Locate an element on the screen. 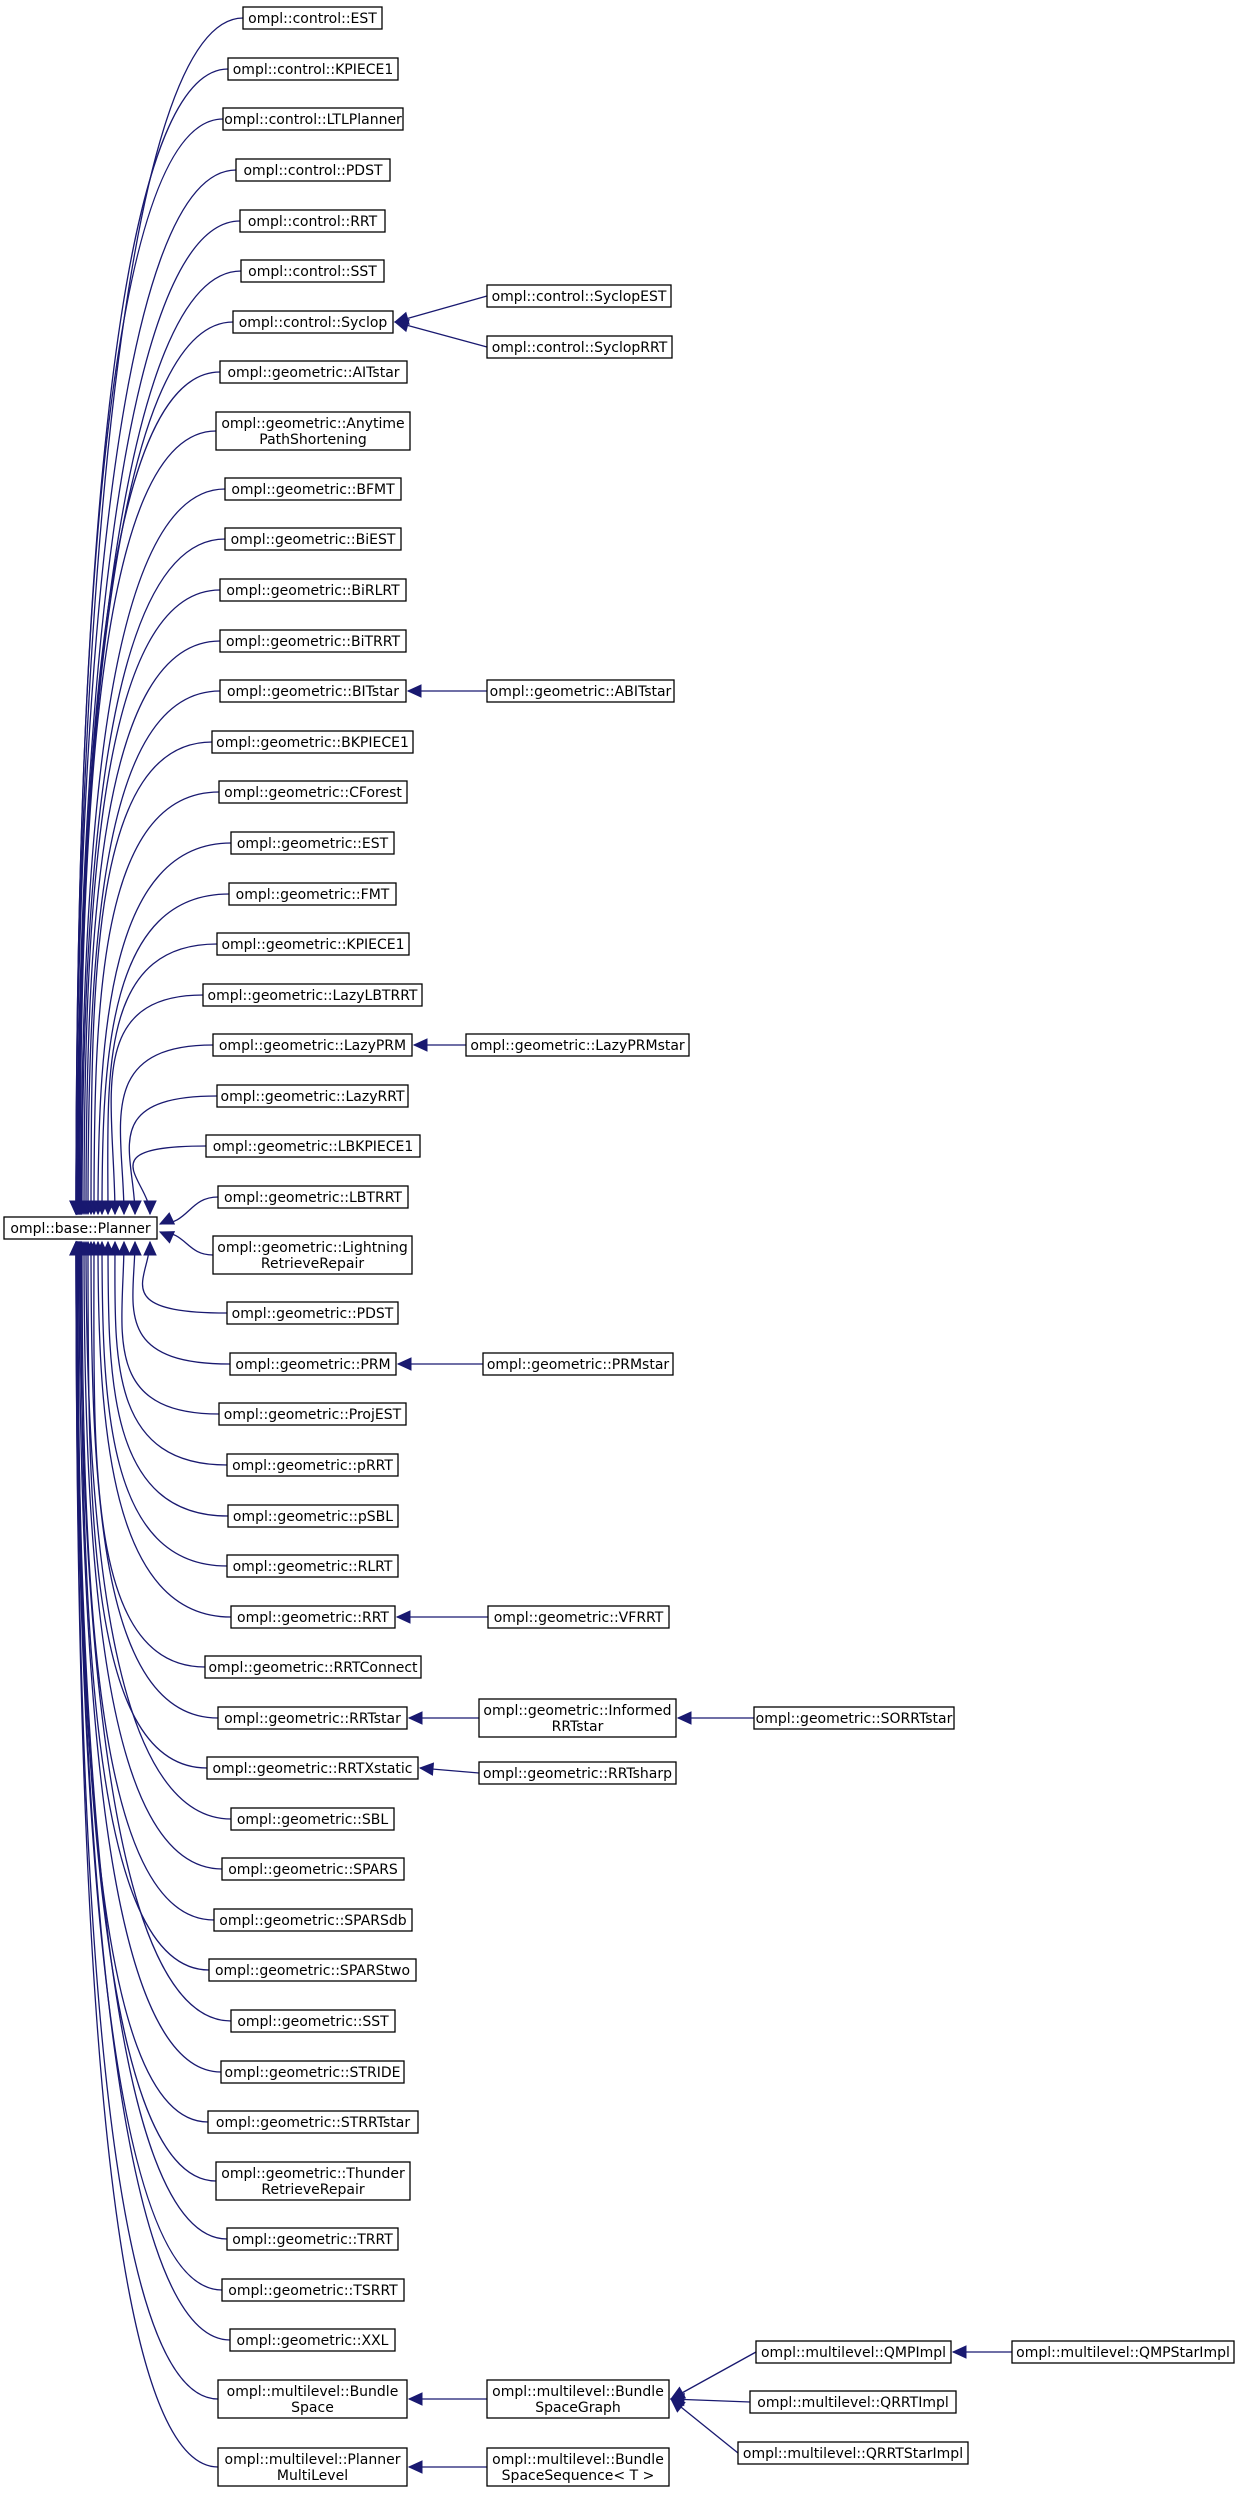  class-node-g_bitstar: ompl::geometric::BITstar is located at coordinates (313, 691).